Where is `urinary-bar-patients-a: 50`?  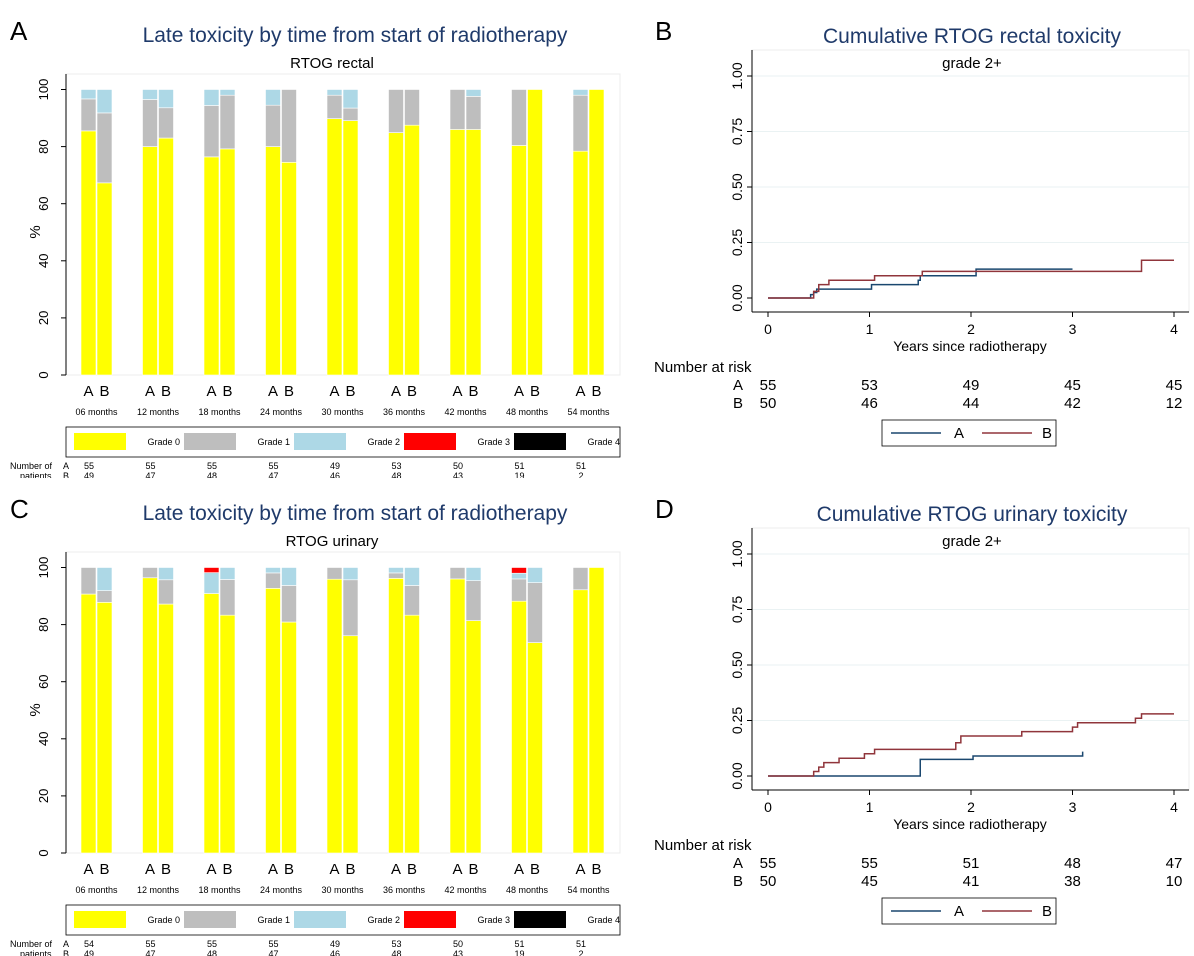 urinary-bar-patients-a: 50 is located at coordinates (458, 944).